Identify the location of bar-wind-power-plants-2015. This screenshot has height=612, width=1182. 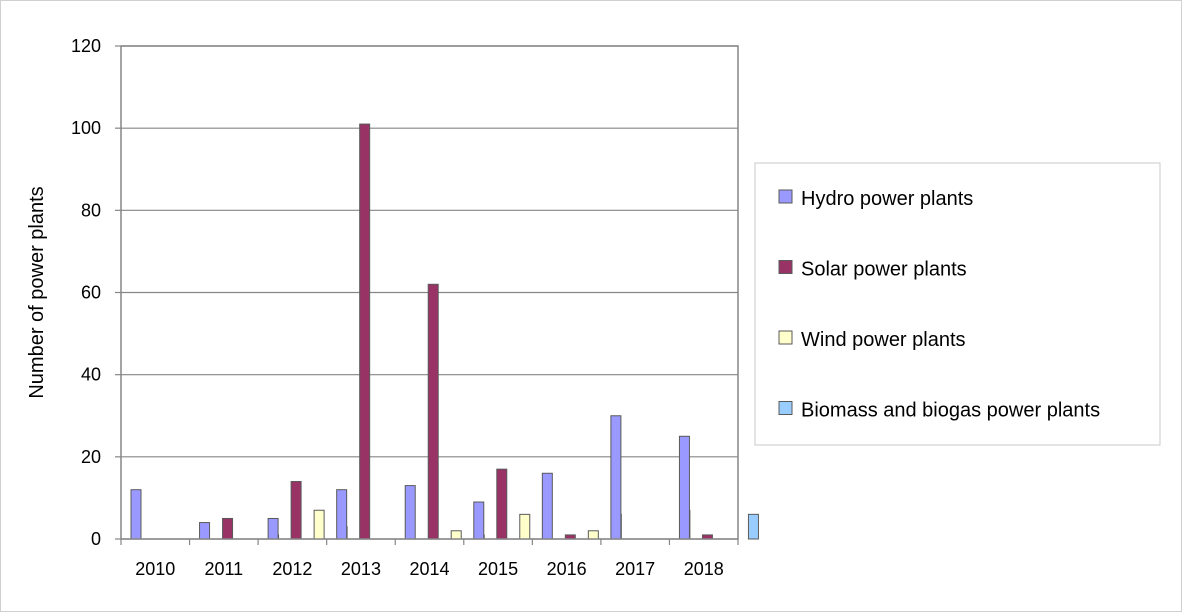
(525, 526).